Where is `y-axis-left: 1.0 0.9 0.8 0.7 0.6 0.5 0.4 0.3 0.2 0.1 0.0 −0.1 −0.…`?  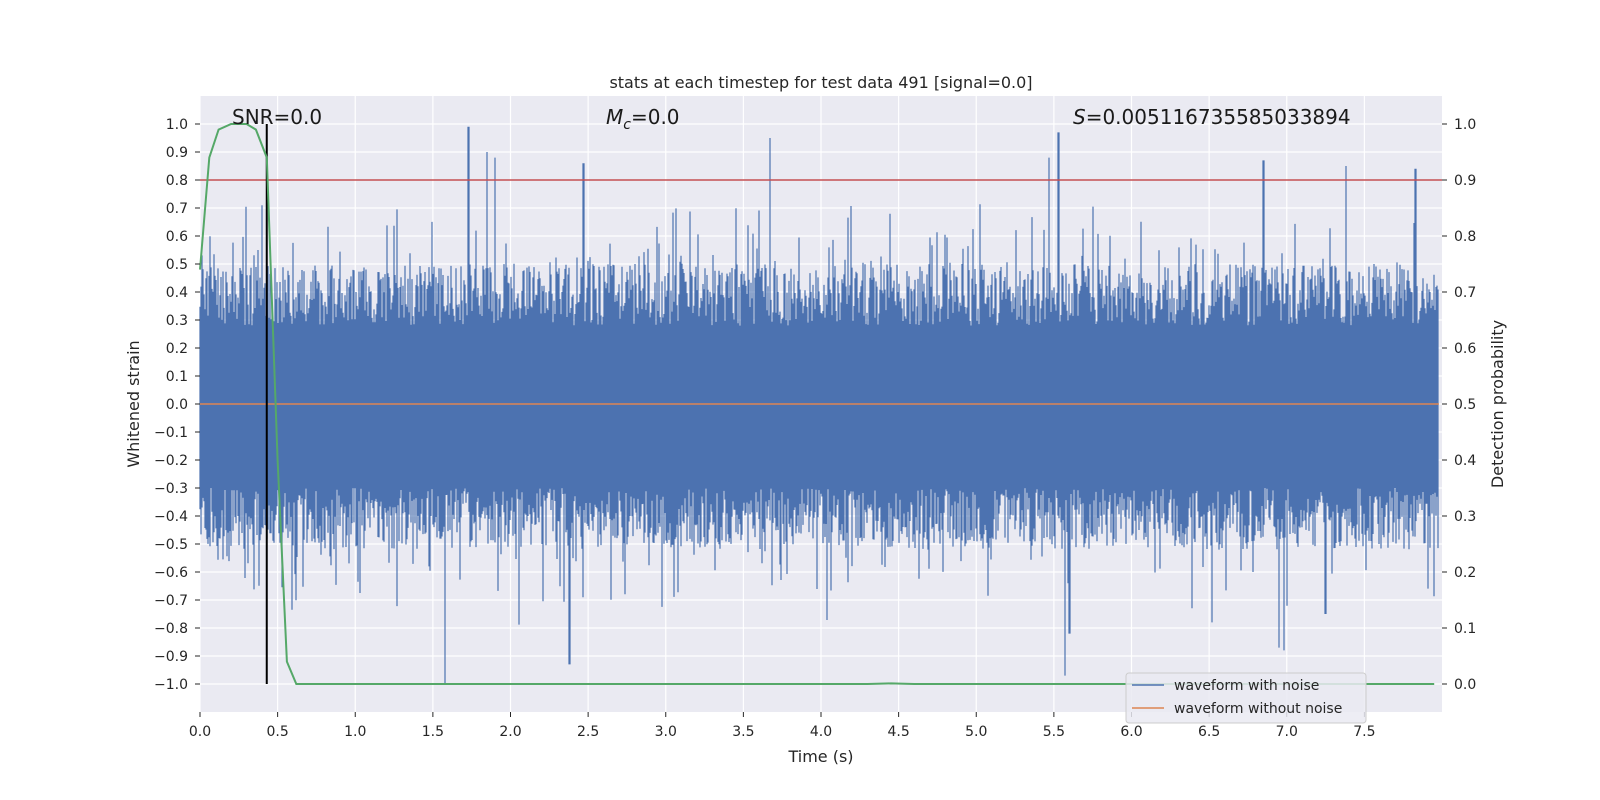
y-axis-left: 1.0 0.9 0.8 0.7 0.6 0.5 0.4 0.3 0.2 0.1 0.0 −0.1 −0.… is located at coordinates (177, 405).